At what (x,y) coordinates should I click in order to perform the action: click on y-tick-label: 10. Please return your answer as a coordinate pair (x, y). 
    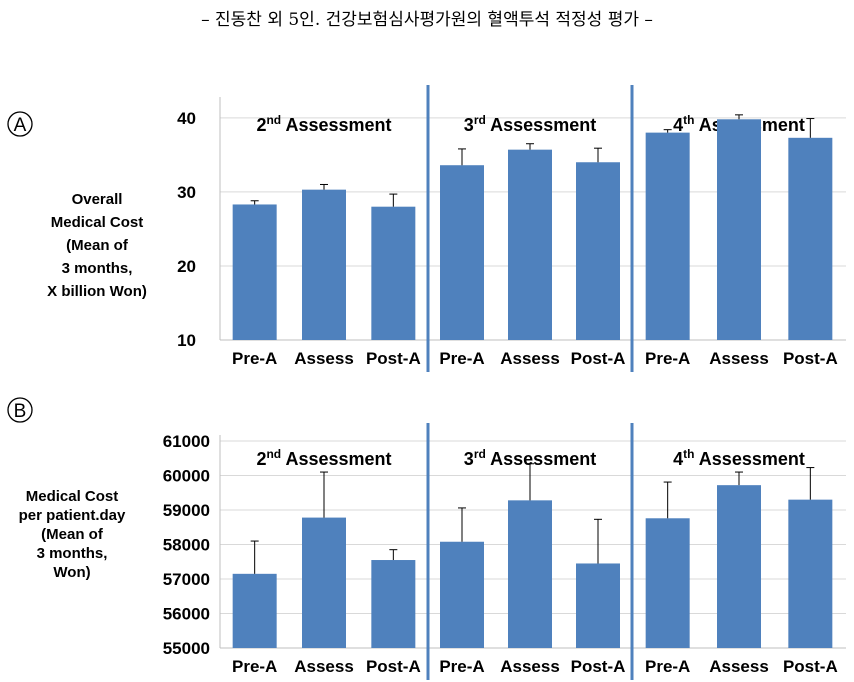
    Looking at the image, I should click on (186, 340).